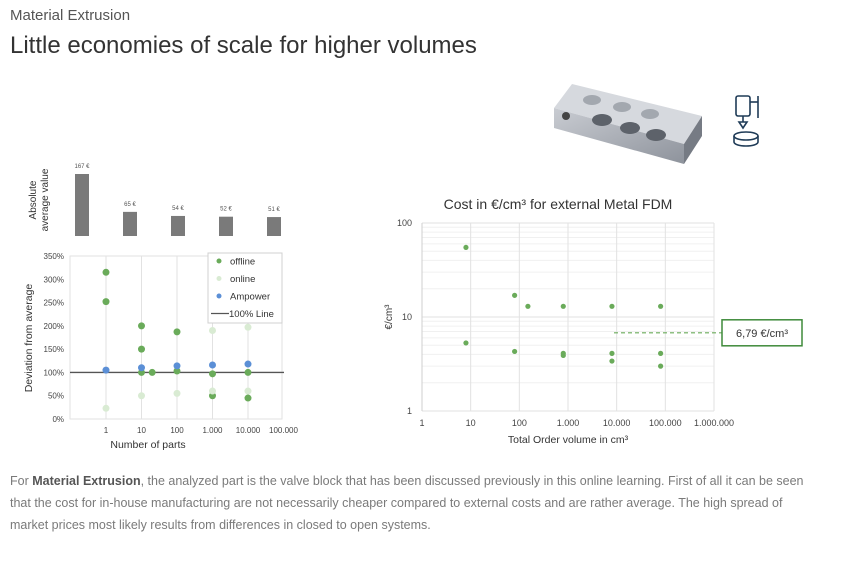 Image resolution: width=842 pixels, height=570 pixels. What do you see at coordinates (54, 349) in the screenshot?
I see `dev-y-tick-3: 150%` at bounding box center [54, 349].